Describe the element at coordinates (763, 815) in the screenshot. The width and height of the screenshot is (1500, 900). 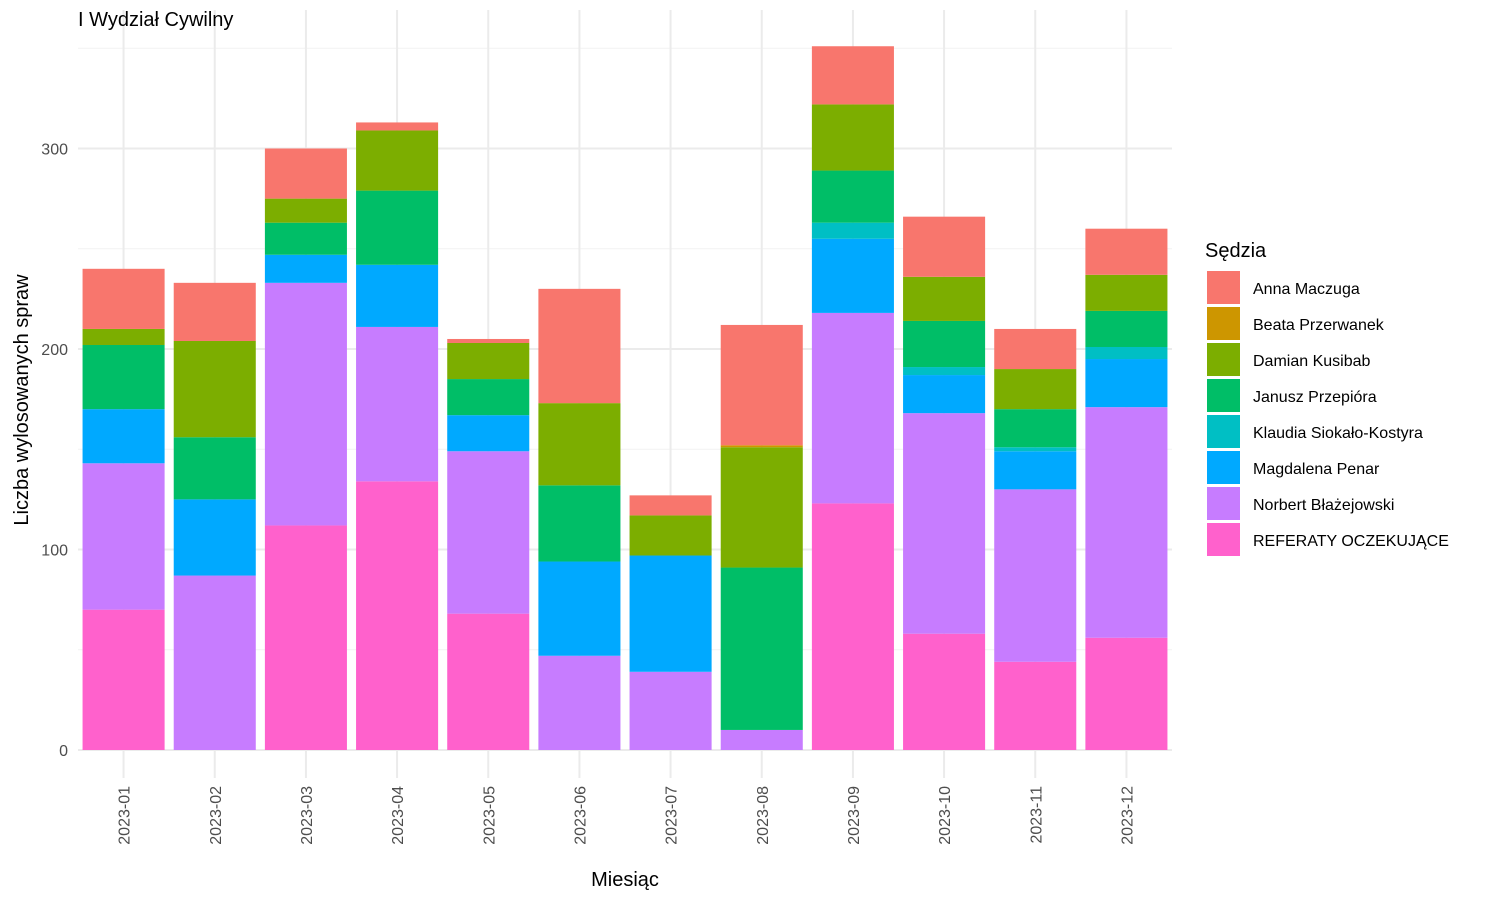
I see `x-tick-label: 2023-08` at that location.